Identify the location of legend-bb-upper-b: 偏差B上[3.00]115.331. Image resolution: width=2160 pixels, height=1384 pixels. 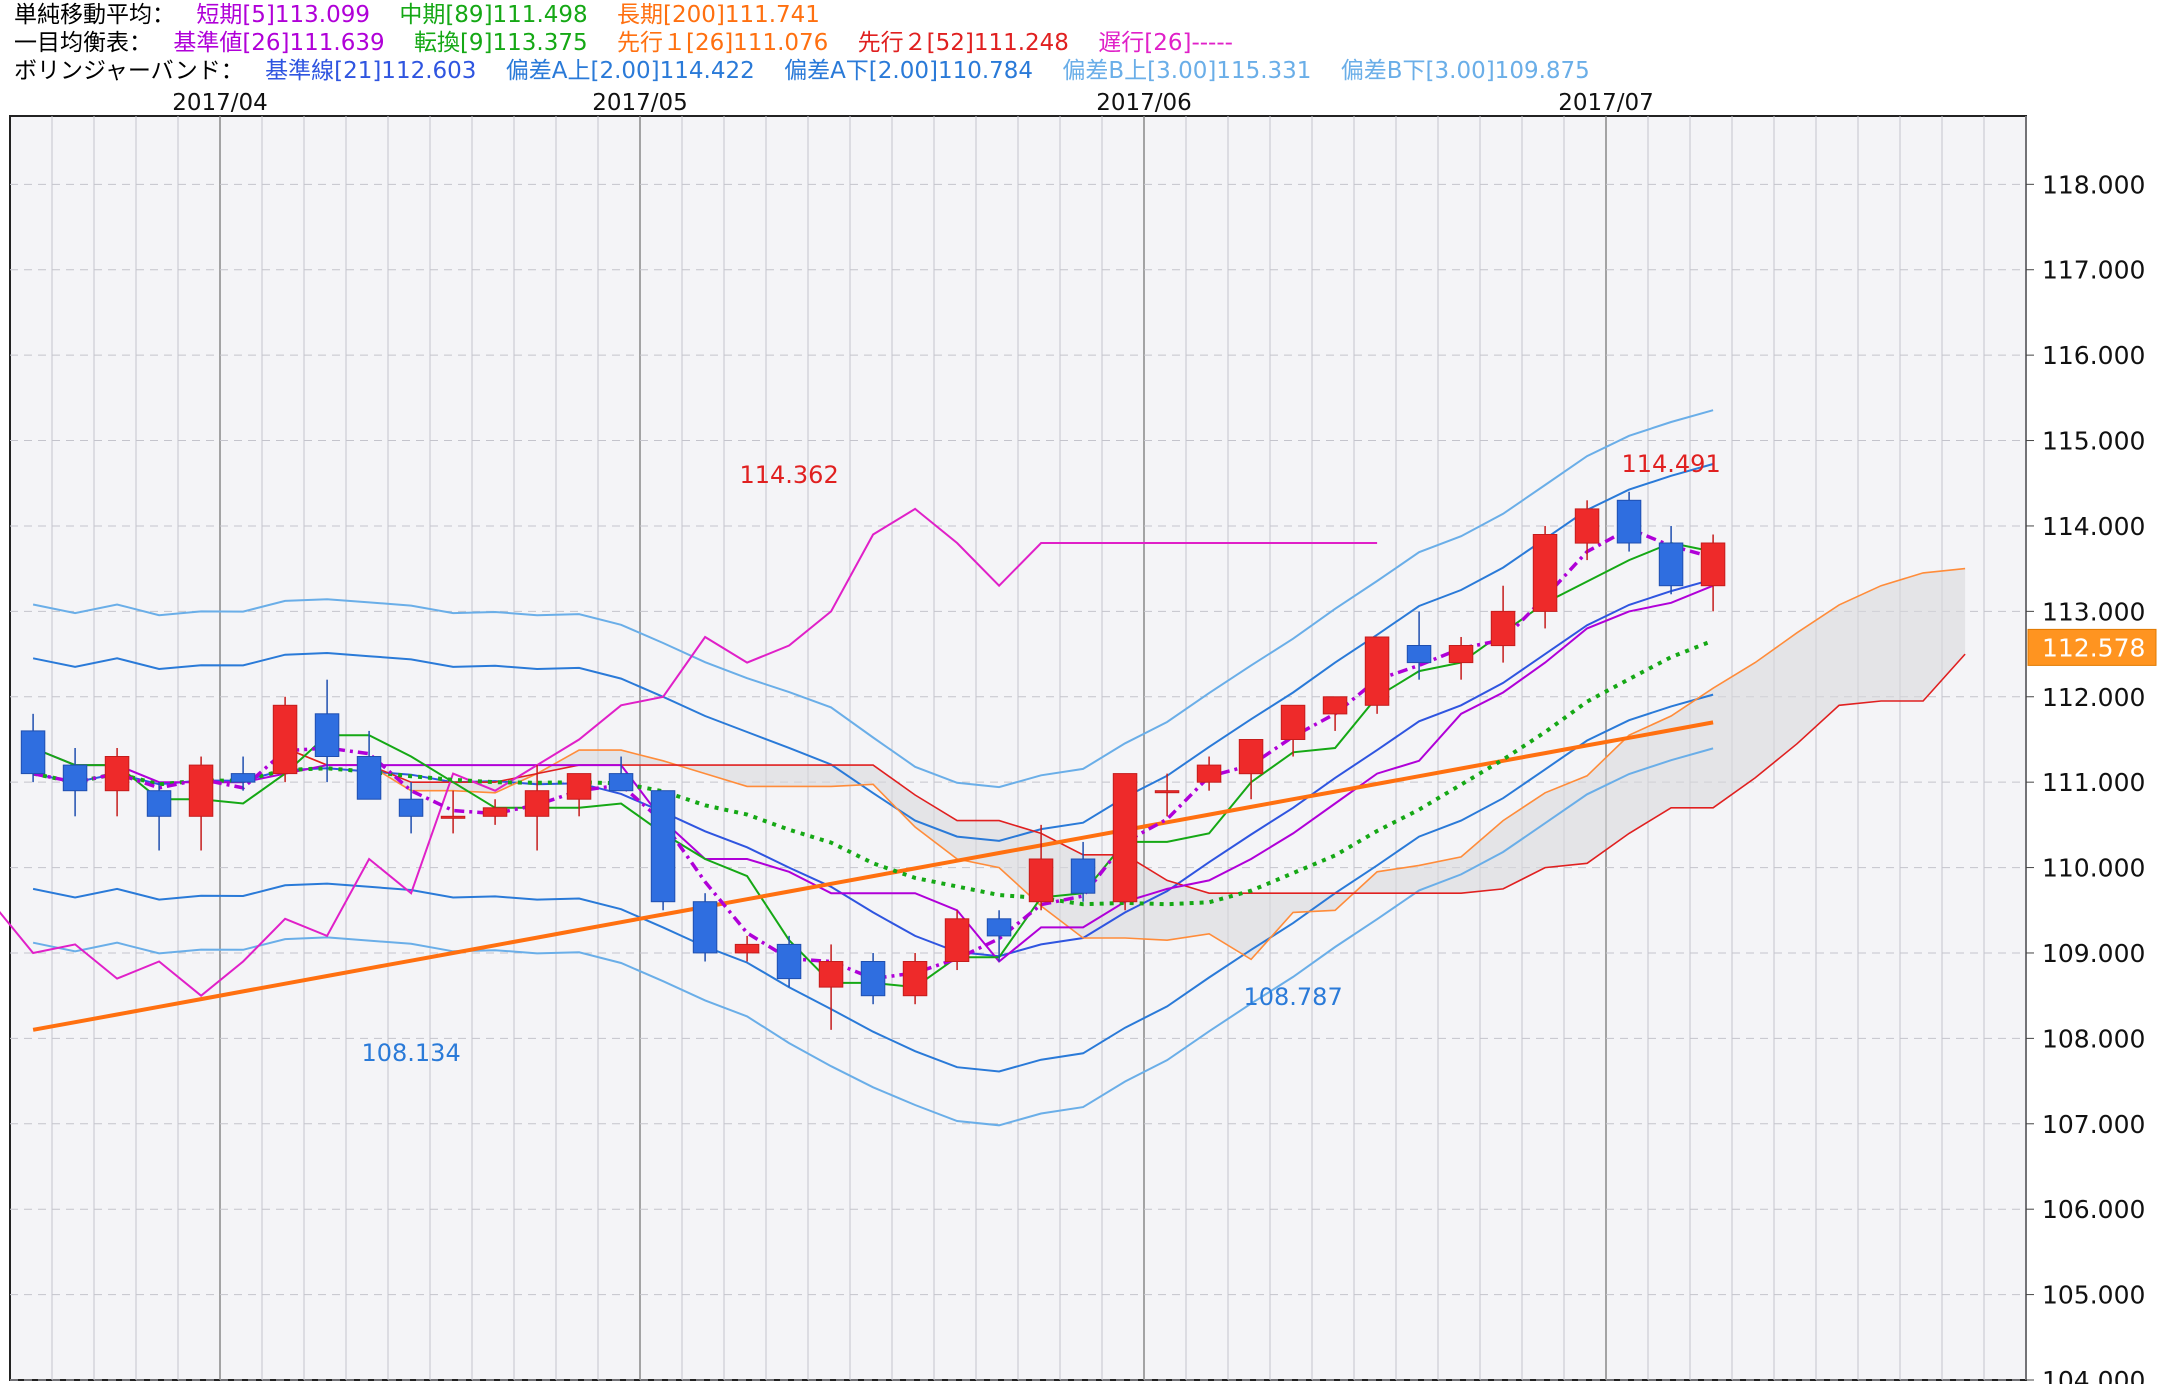
(1187, 71).